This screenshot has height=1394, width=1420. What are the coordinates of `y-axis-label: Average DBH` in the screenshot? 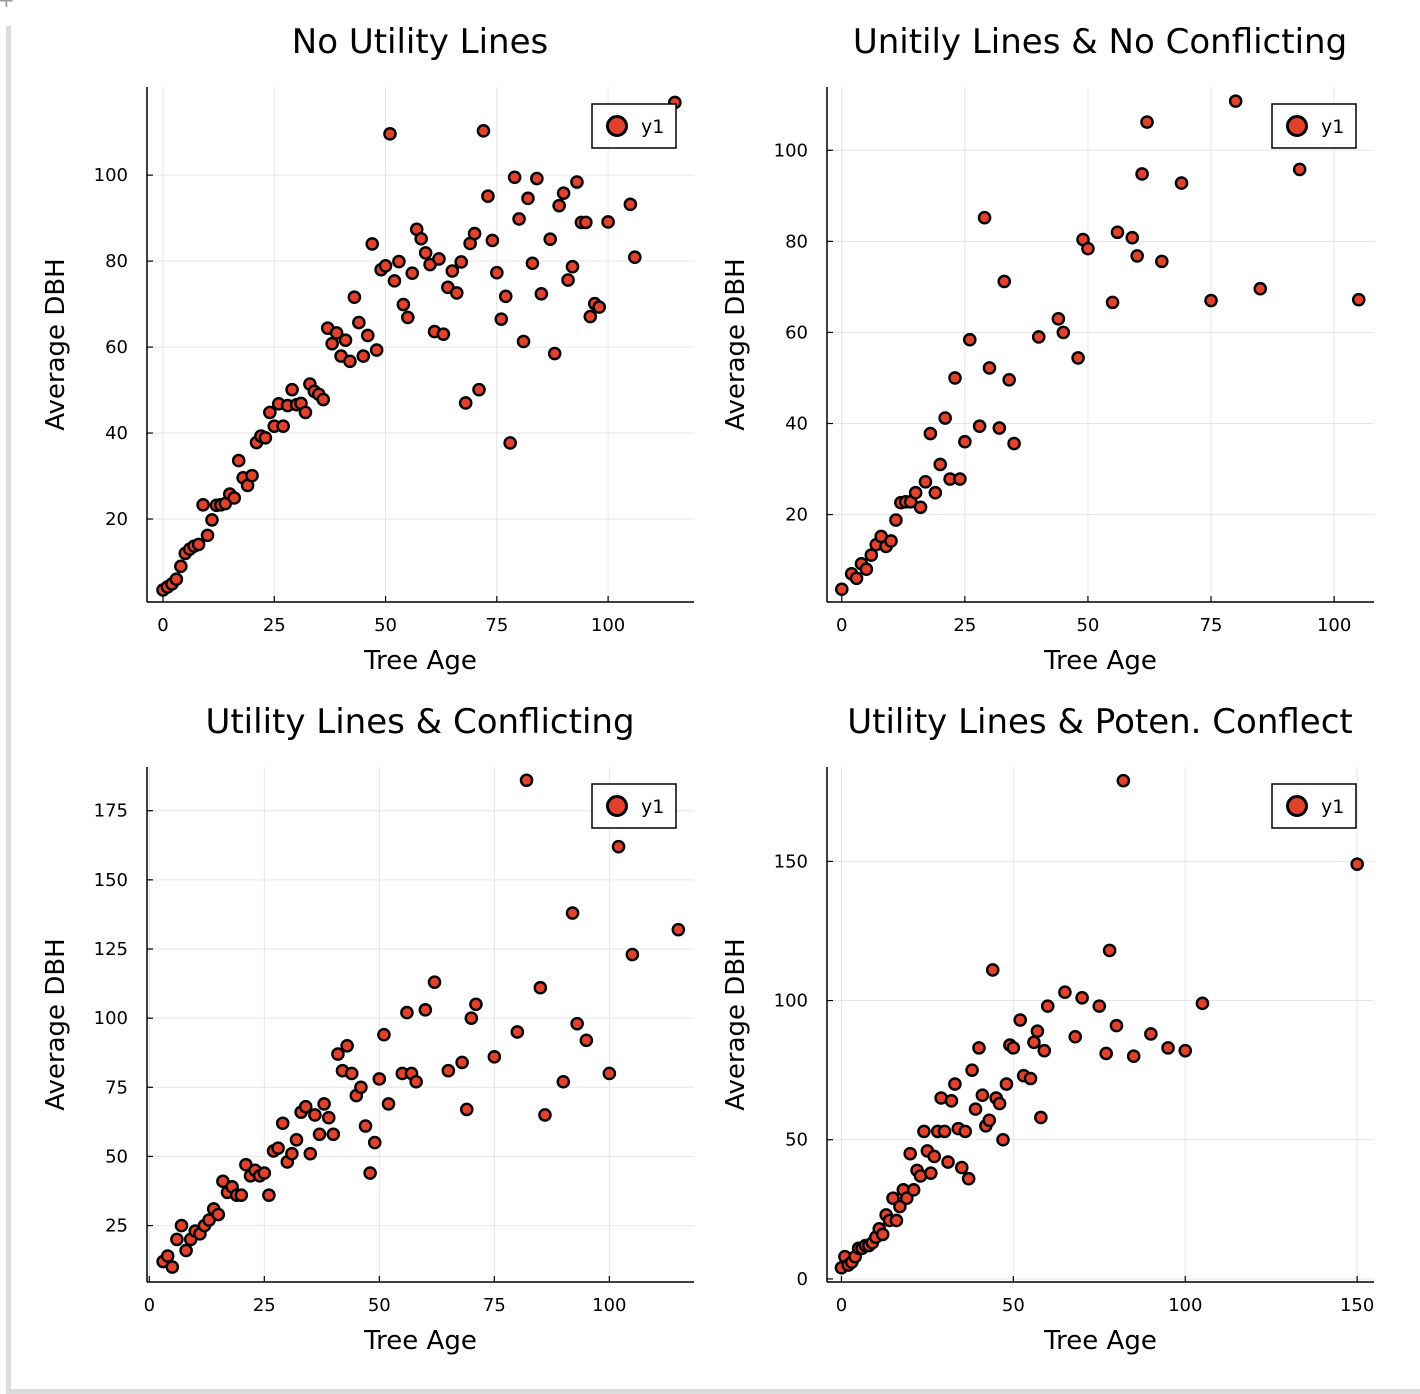 It's located at (736, 1024).